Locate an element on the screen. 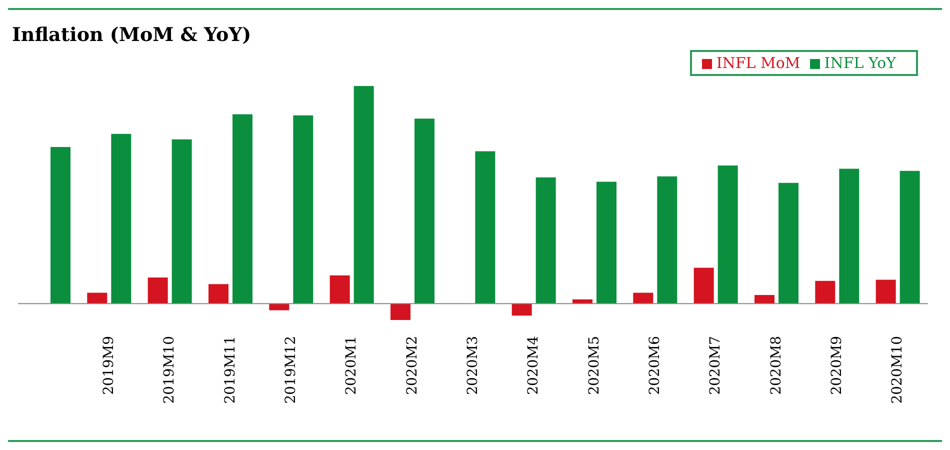 The image size is (950, 450). x-tick-label: 2020M5 is located at coordinates (594, 365).